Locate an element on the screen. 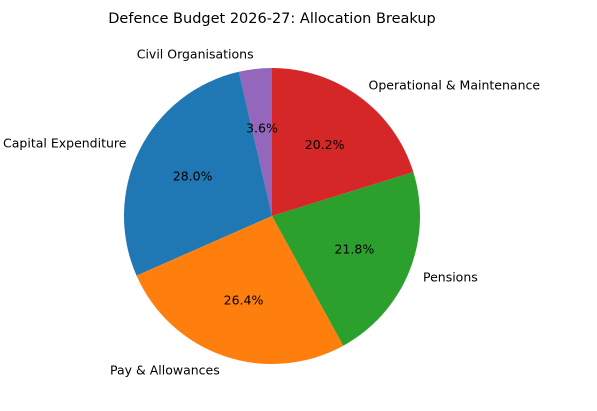 This screenshot has width=597, height=411. pie-slice-label-pensions: Pensions is located at coordinates (450, 276).